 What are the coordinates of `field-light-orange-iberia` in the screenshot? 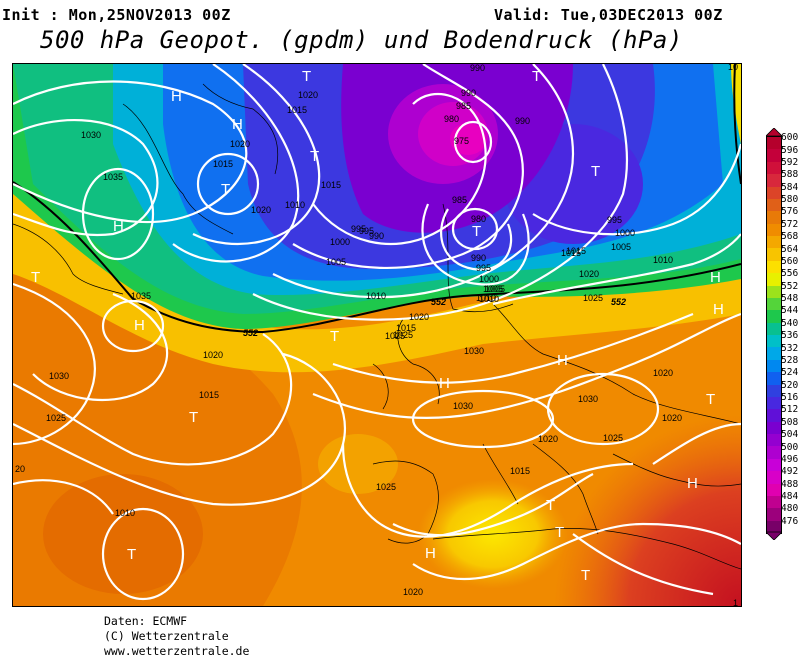 It's located at (358, 464).